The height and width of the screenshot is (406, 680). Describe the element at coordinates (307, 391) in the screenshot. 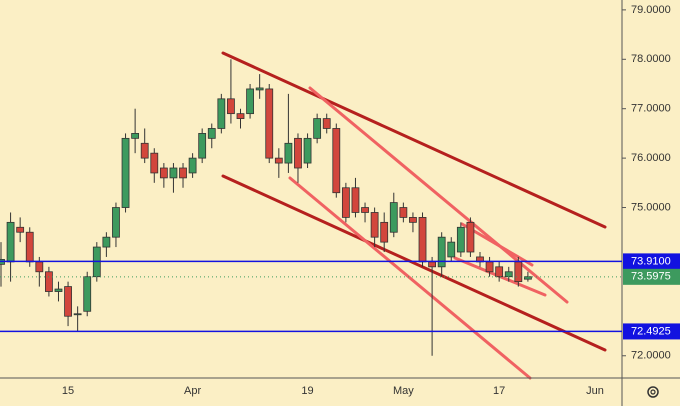

I see `x-tick-label: 19` at that location.